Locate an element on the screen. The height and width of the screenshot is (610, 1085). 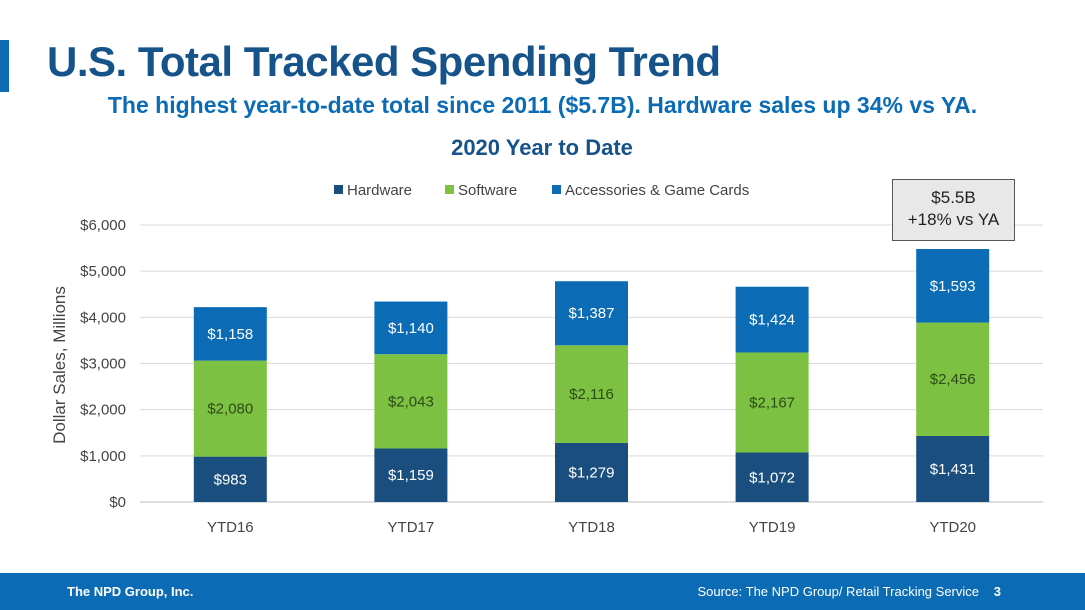
bar-ytd20-software is located at coordinates (953, 379).